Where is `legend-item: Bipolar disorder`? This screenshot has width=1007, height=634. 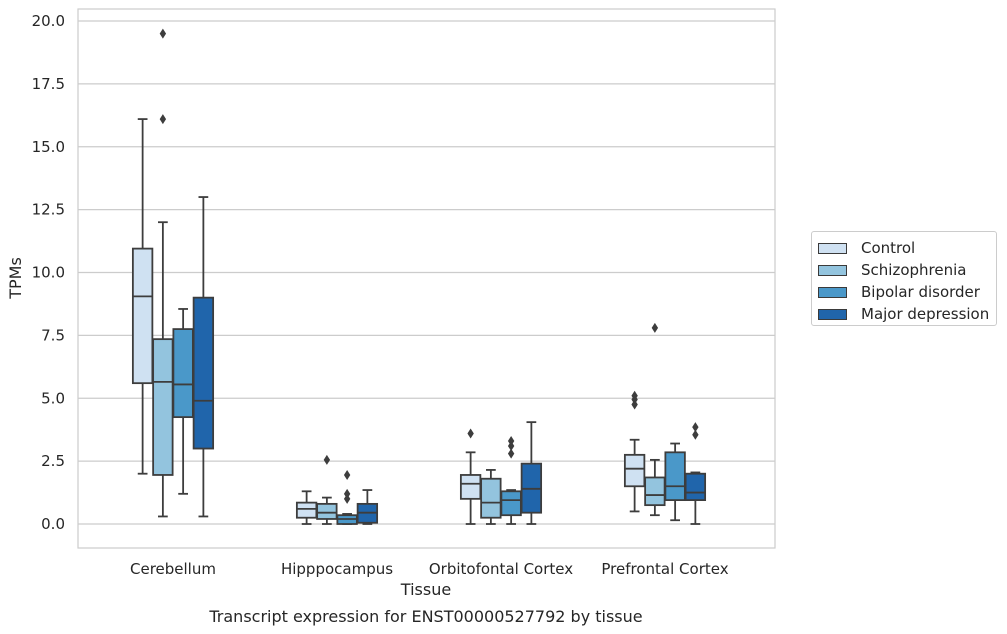
legend-item: Bipolar disorder is located at coordinates (907, 292).